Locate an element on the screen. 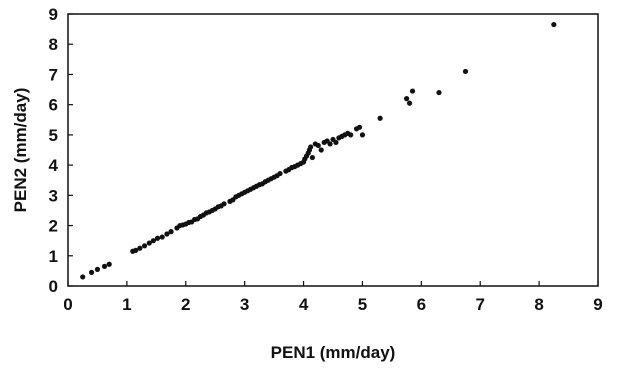 The height and width of the screenshot is (369, 621). x-tick-label: 6 is located at coordinates (421, 304).